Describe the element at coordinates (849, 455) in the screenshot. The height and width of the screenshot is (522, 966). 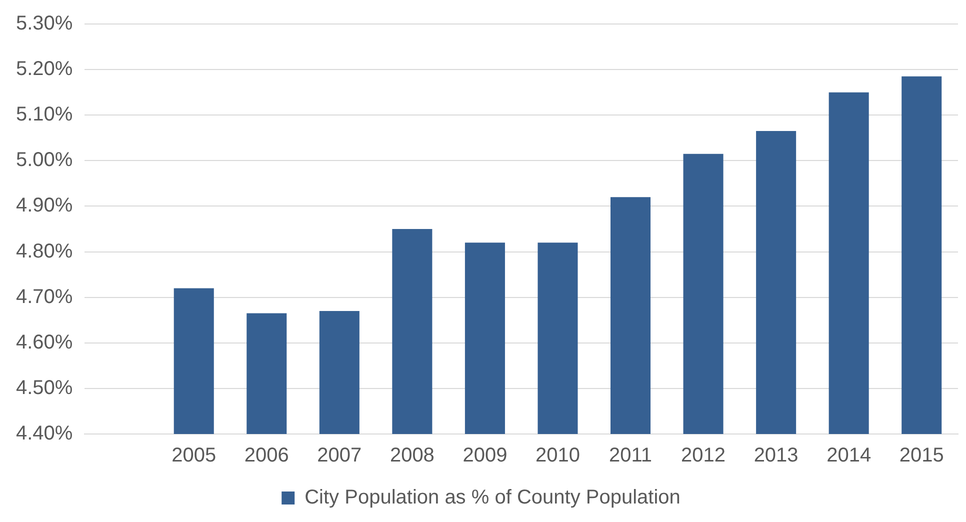
I see `x-tick-label: 2014` at that location.